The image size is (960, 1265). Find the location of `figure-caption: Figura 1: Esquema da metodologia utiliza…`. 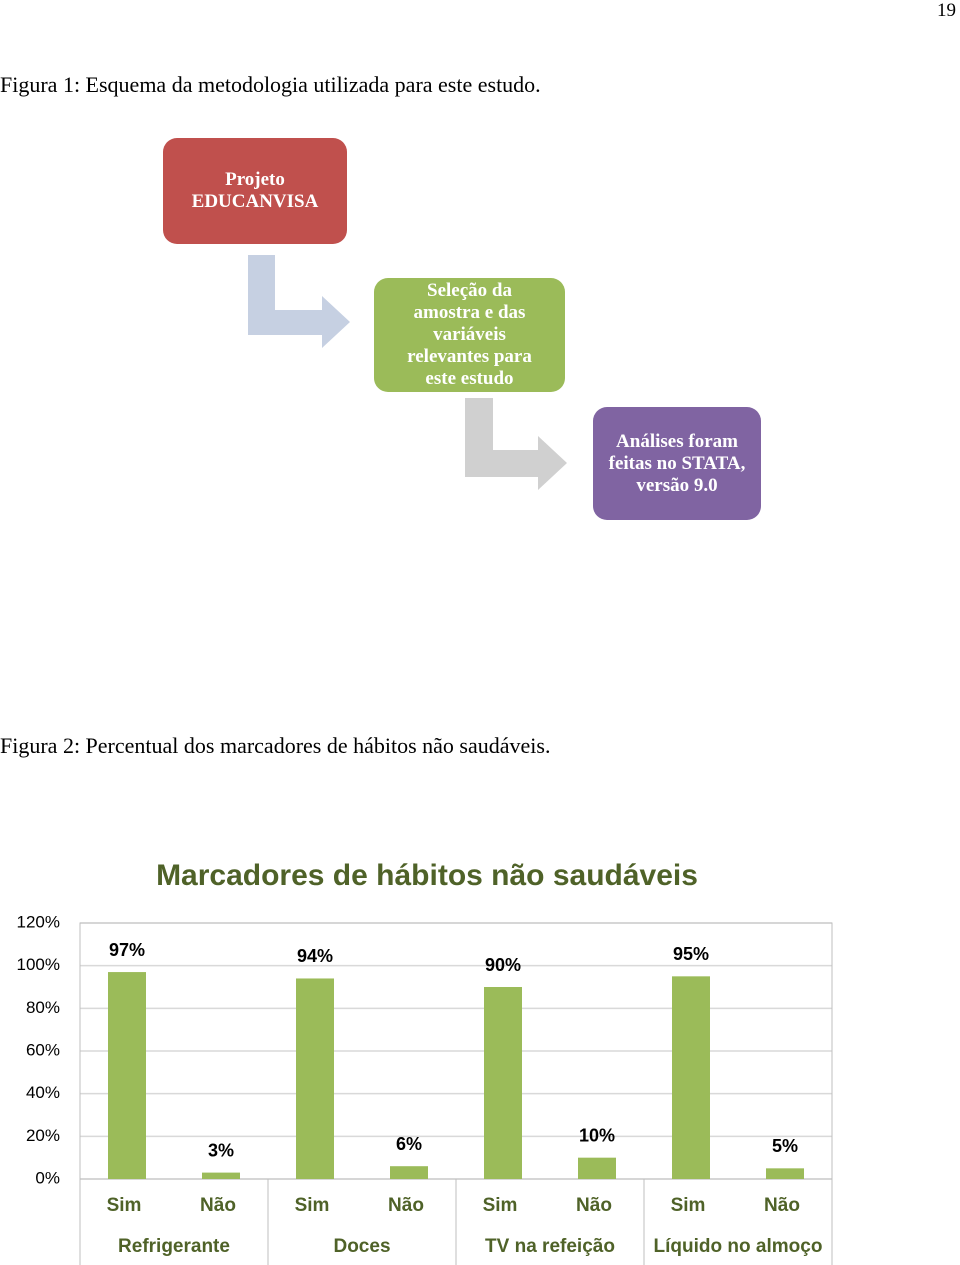

figure-caption: Figura 1: Esquema da metodologia utiliza… is located at coordinates (270, 84).